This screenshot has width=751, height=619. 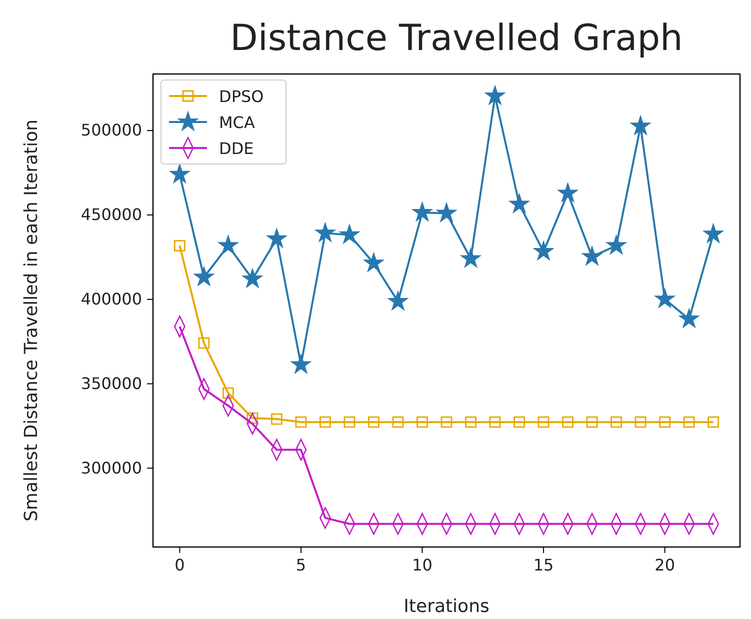 I want to click on y-tick-label: 450000, so click(x=111, y=214).